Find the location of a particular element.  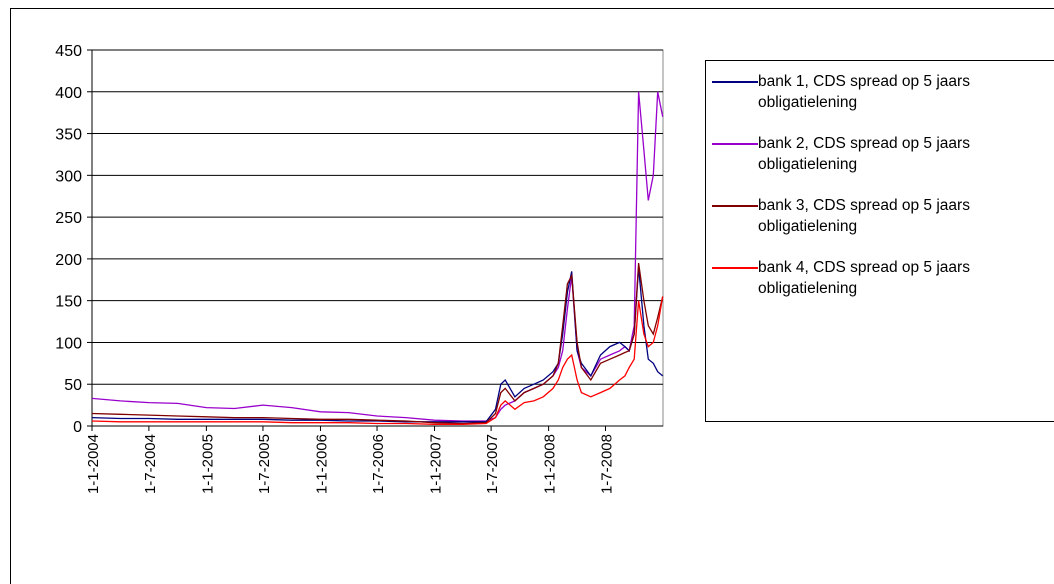

x-tick-label: 1-7-2004 is located at coordinates (150, 464).